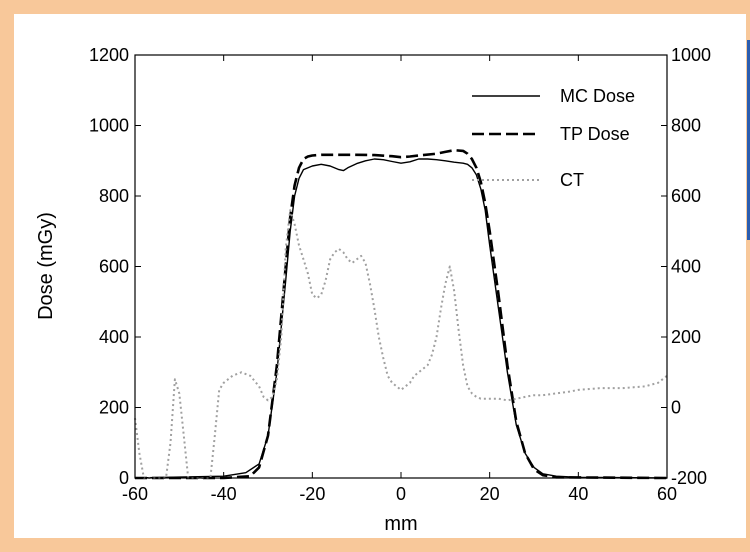  What do you see at coordinates (114, 267) in the screenshot?
I see `y-tick-label: 600` at bounding box center [114, 267].